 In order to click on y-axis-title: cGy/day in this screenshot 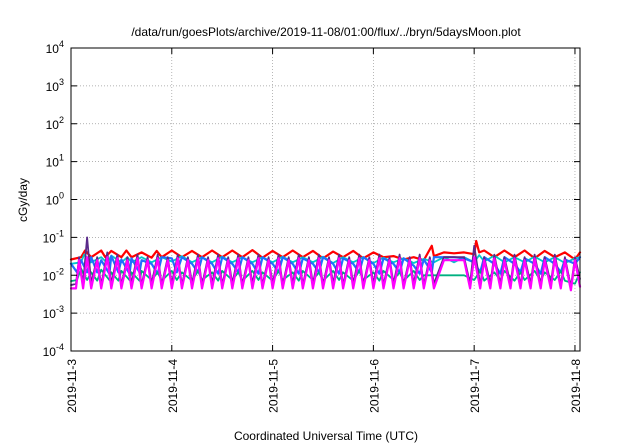, I will do `click(23, 200)`.